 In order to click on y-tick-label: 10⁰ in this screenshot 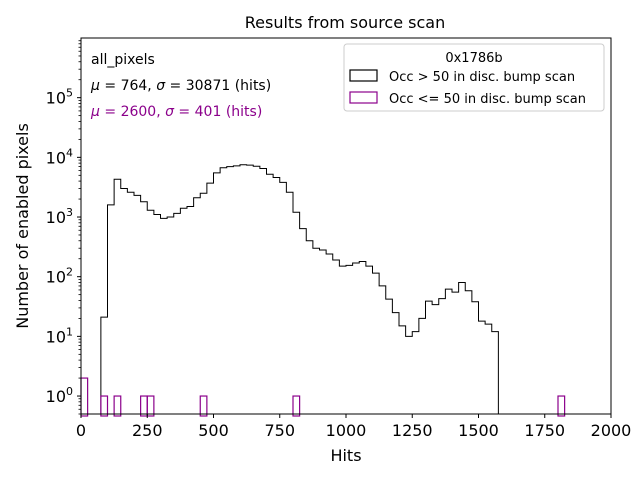, I will do `click(59, 395)`.